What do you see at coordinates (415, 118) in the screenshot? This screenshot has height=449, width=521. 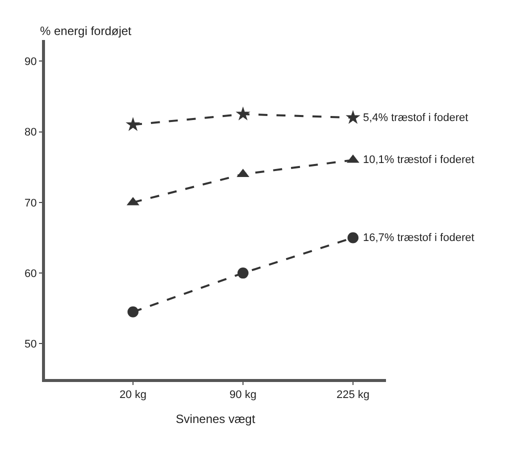 I see `series-label: 5,4% træstof i foderet` at bounding box center [415, 118].